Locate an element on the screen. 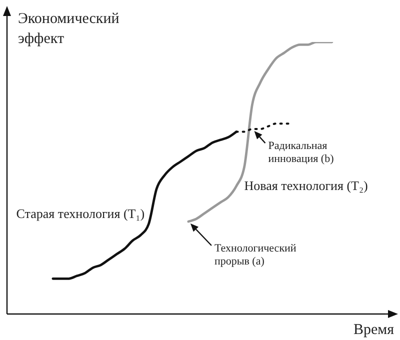 The image size is (400, 340). y-axis-title: Экономический эффект is located at coordinates (69, 29).